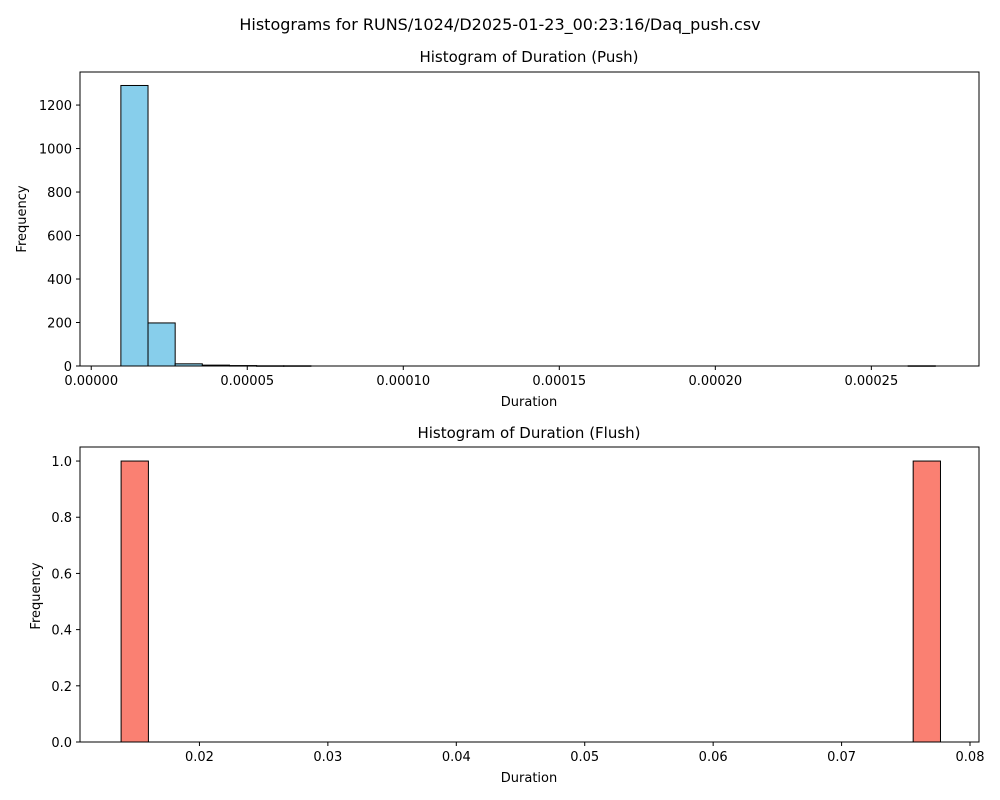 The height and width of the screenshot is (800, 1000). I want to click on push-x-tick-label: 0.00020, so click(715, 381).